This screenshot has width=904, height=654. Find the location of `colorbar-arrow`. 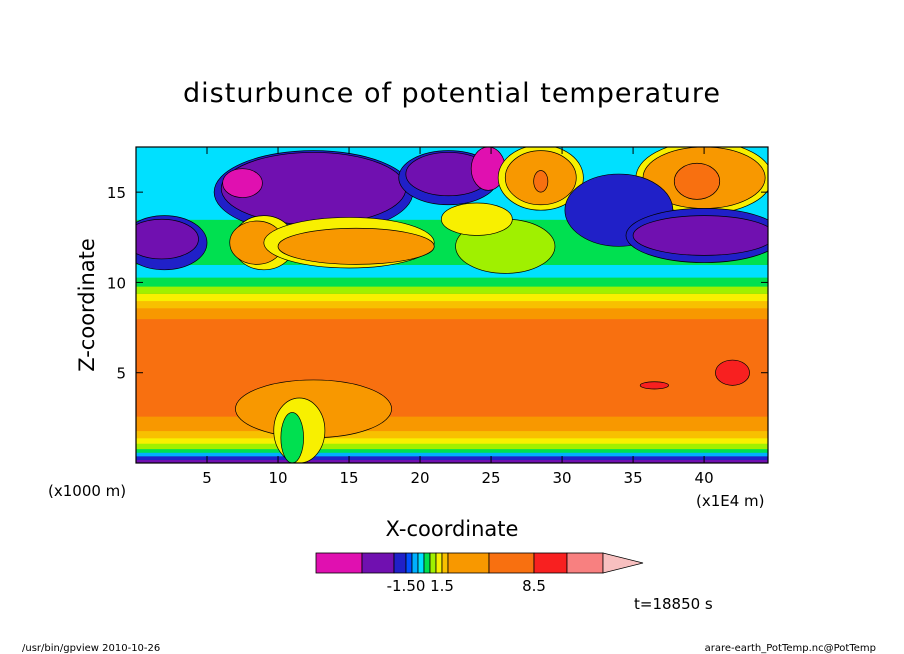

colorbar-arrow is located at coordinates (623, 563).